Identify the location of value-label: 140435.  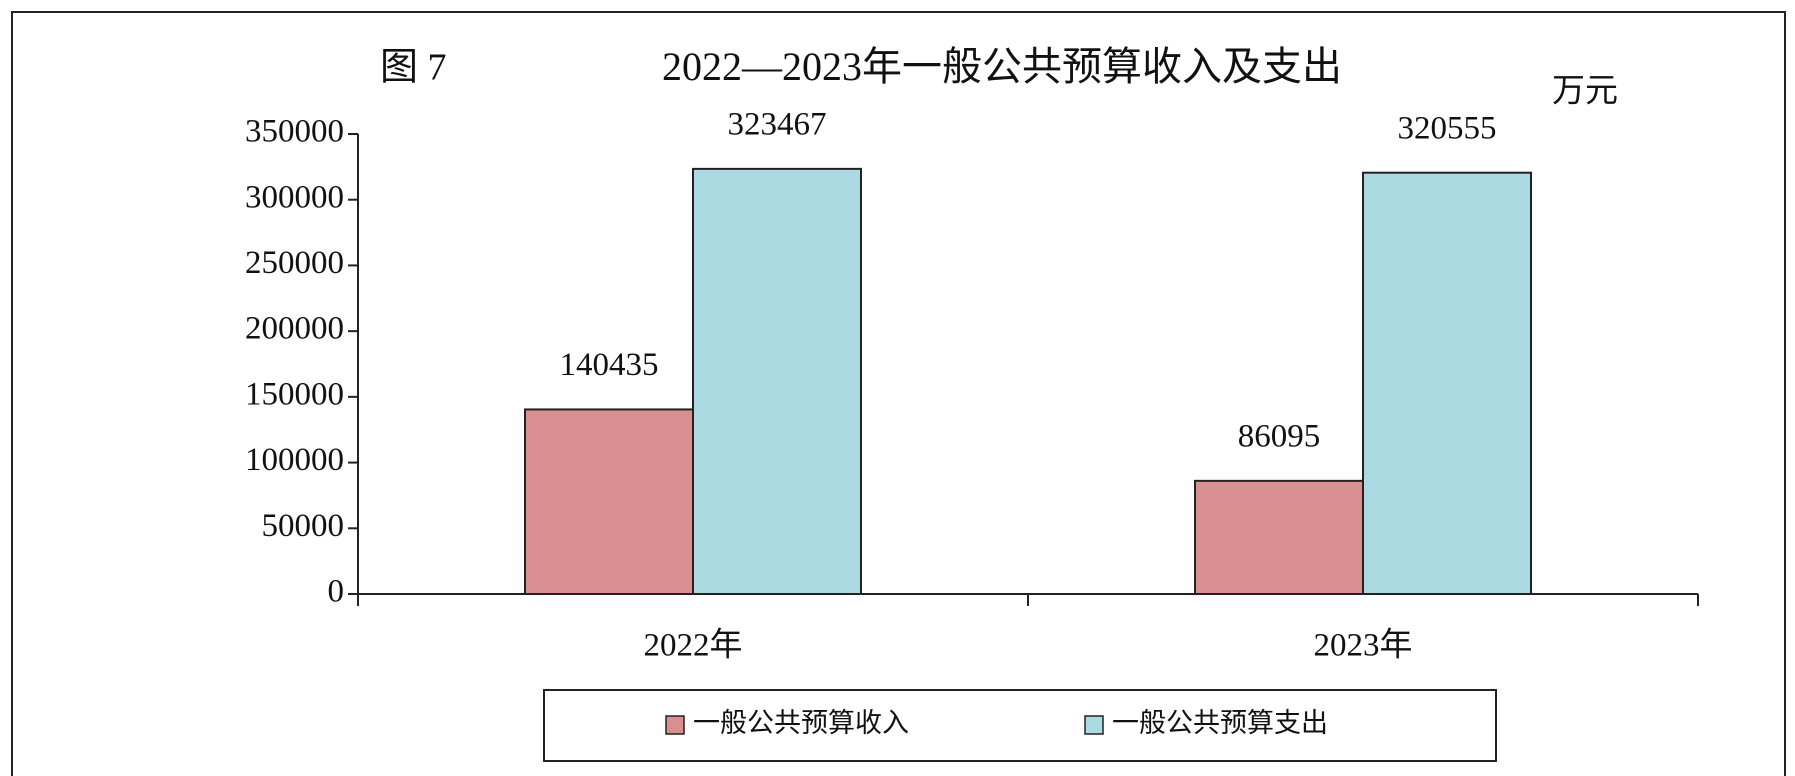
(609, 365).